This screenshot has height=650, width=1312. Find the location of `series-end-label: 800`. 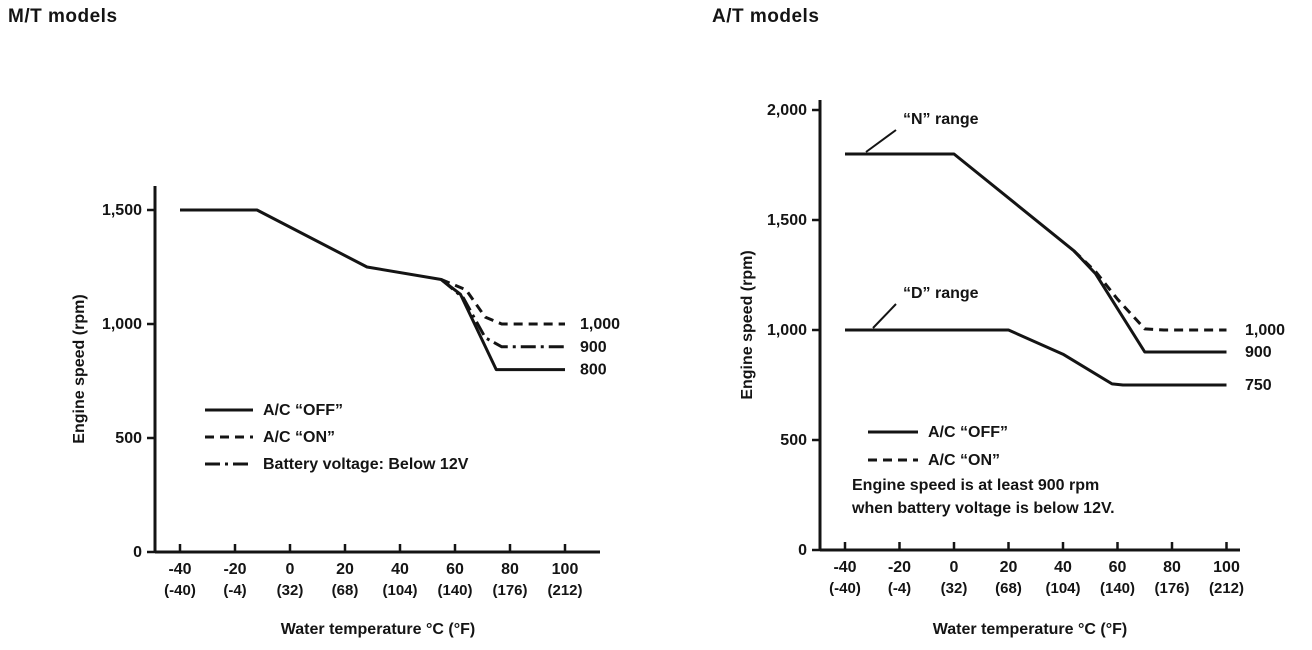

series-end-label: 800 is located at coordinates (593, 370).